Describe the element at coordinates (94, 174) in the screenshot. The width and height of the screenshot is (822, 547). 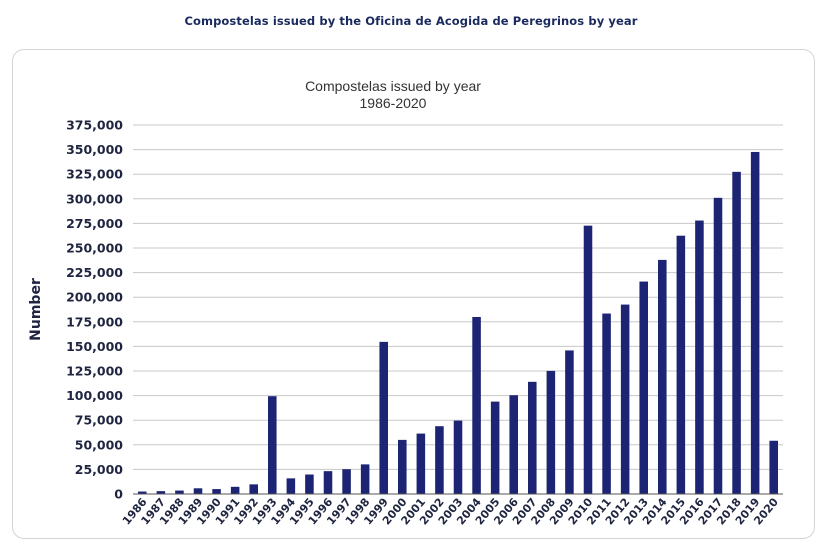
I see `y-tick-label: 325,000` at that location.